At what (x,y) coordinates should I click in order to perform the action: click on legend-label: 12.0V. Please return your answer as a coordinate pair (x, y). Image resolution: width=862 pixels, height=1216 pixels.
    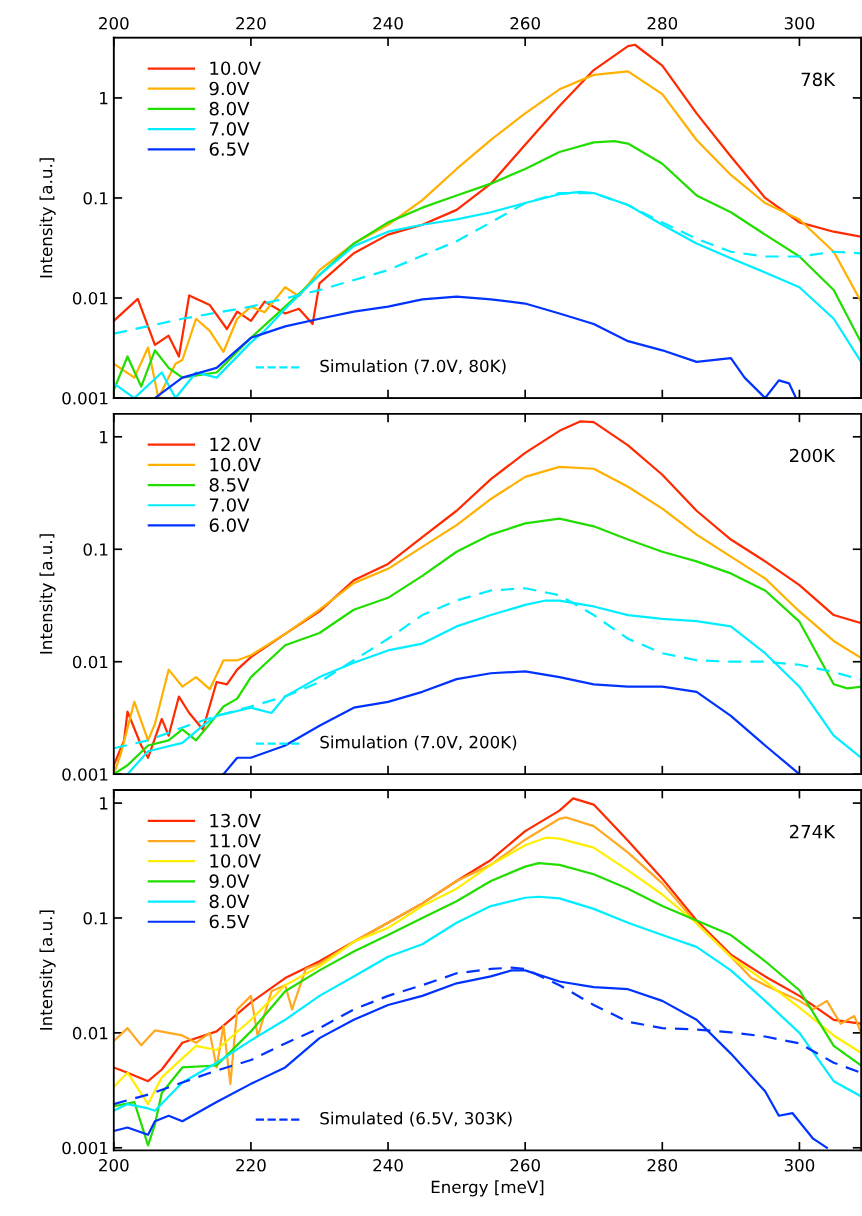
    Looking at the image, I should click on (235, 444).